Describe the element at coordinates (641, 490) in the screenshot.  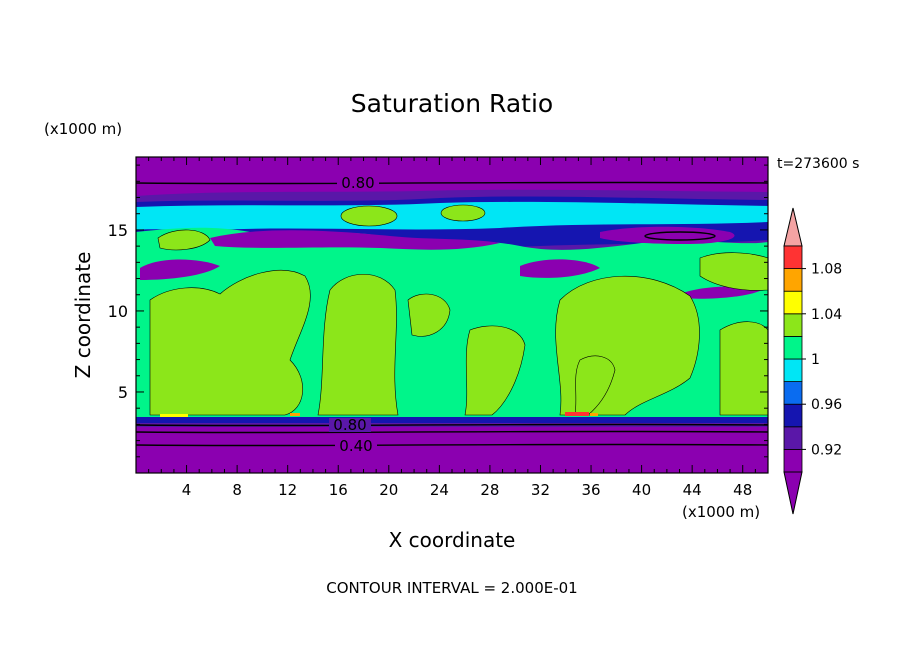
I see `x-tick-label: 40` at that location.